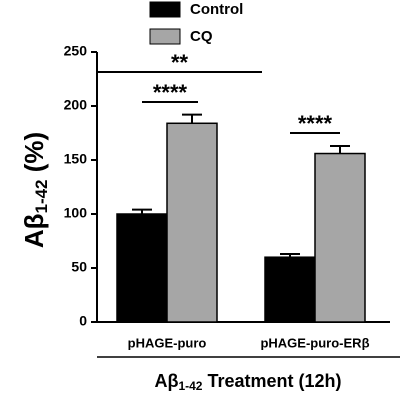 Image resolution: width=414 pixels, height=409 pixels. I want to click on y-tick-label: 200, so click(76, 105).